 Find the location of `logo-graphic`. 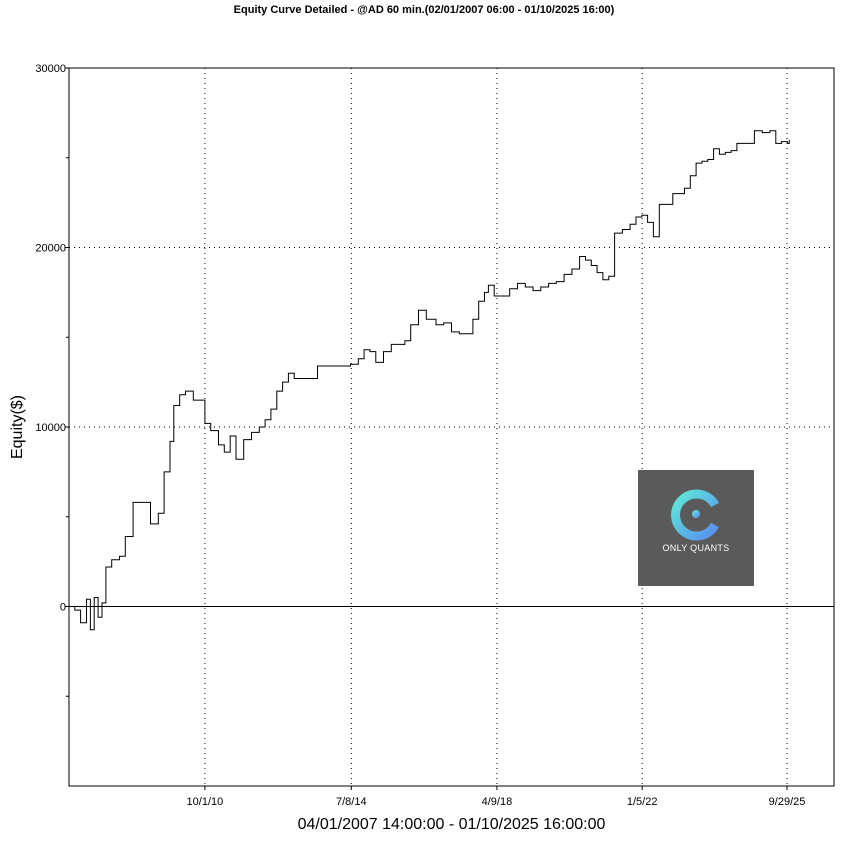

logo-graphic is located at coordinates (696, 528).